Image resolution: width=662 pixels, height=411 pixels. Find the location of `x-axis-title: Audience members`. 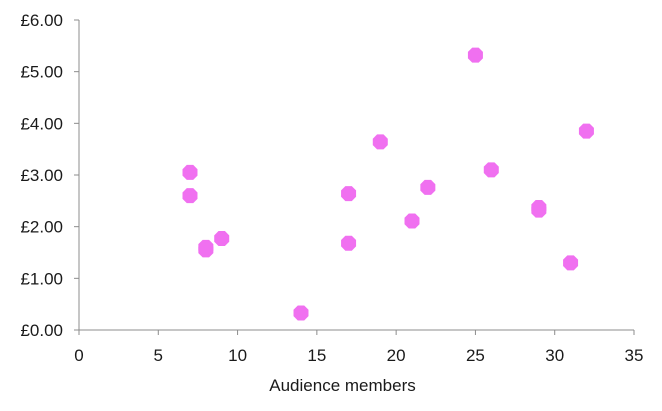

x-axis-title: Audience members is located at coordinates (342, 385).